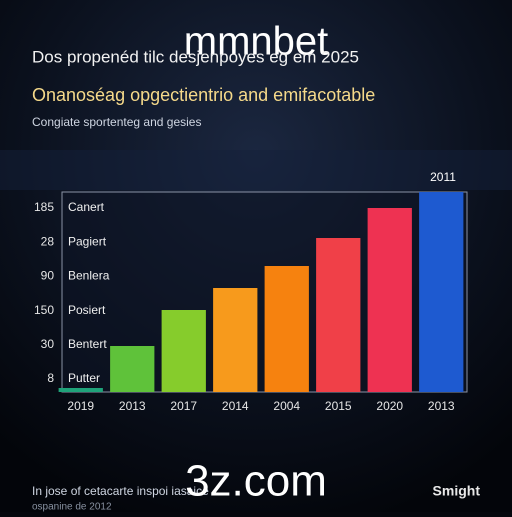  What do you see at coordinates (286, 406) in the screenshot?
I see `x-tick-label: 2004` at bounding box center [286, 406].